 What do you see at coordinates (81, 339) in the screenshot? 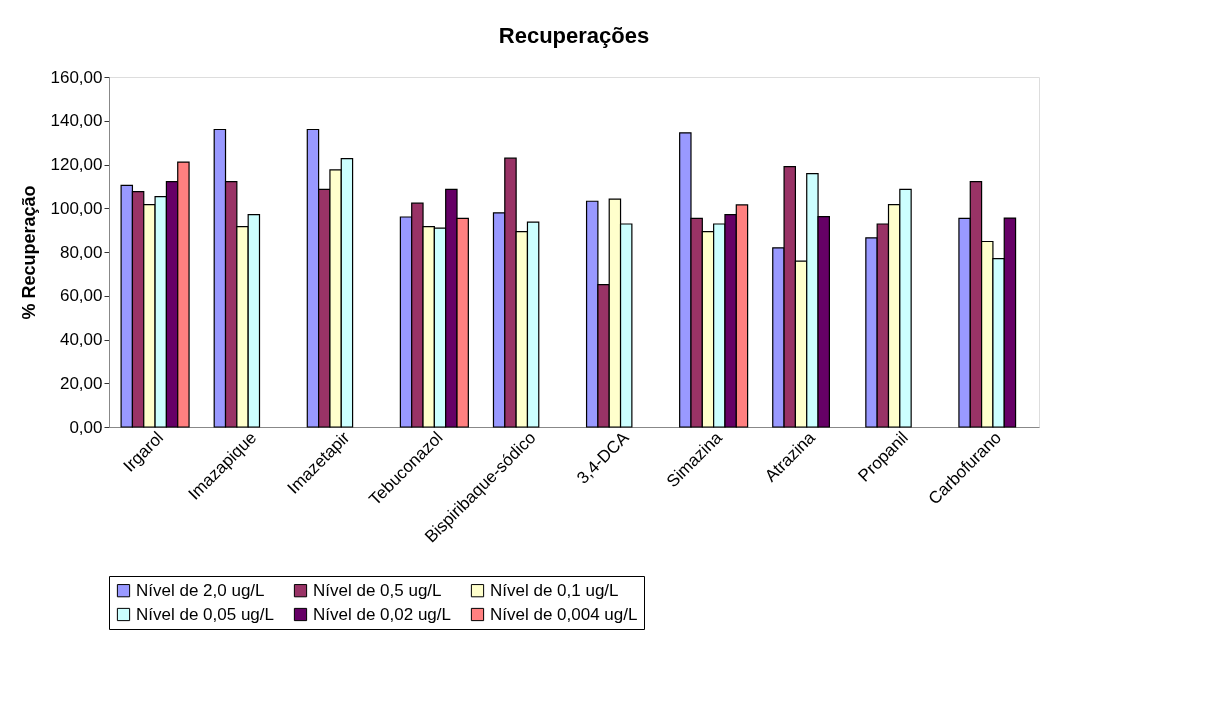
I see `y-tick-label: 40,00` at bounding box center [81, 339].